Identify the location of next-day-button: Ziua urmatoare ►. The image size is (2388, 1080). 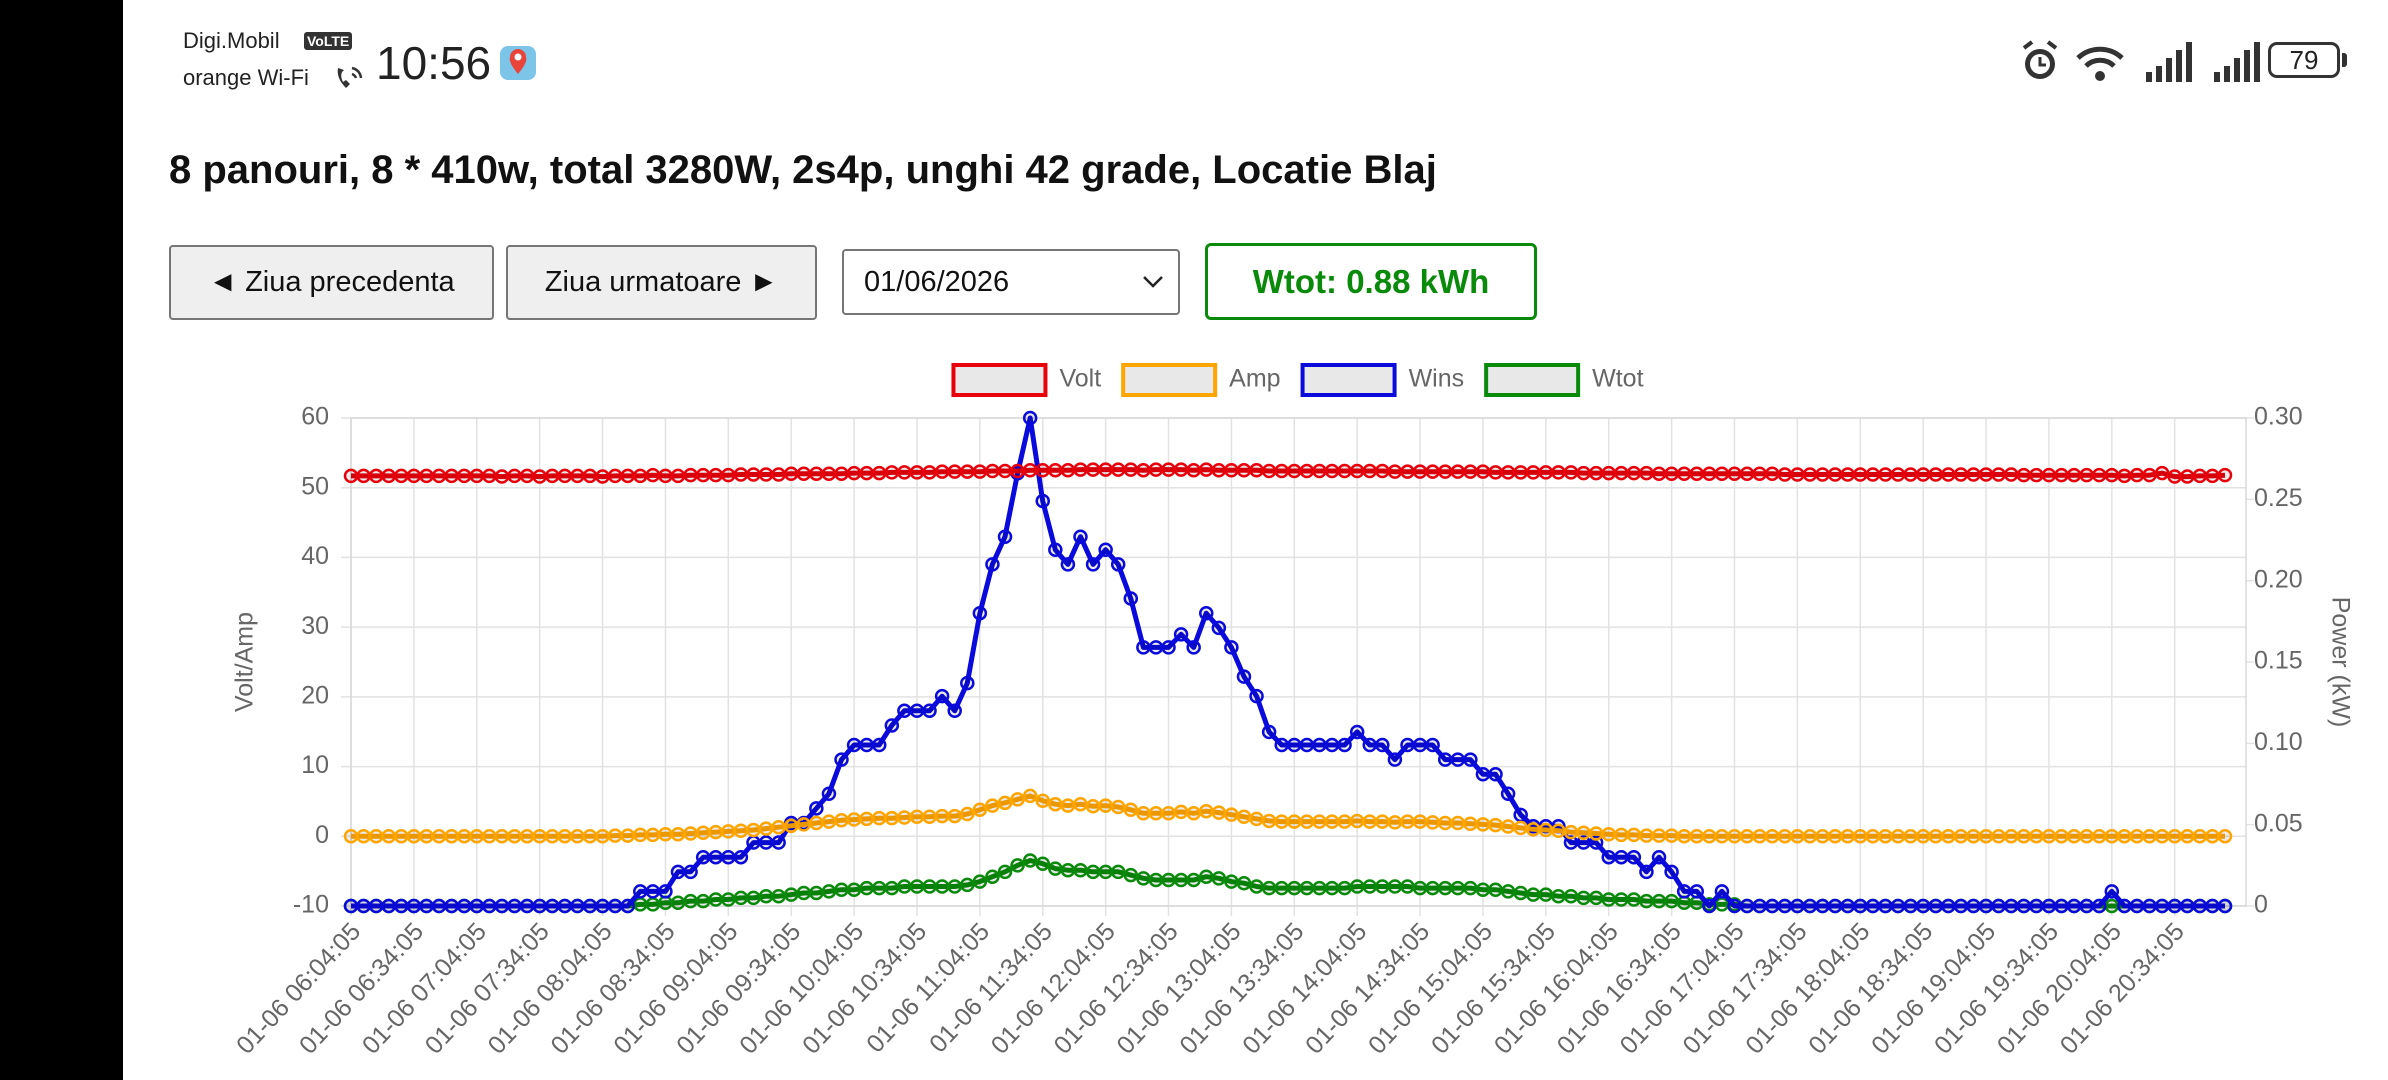
(661, 282).